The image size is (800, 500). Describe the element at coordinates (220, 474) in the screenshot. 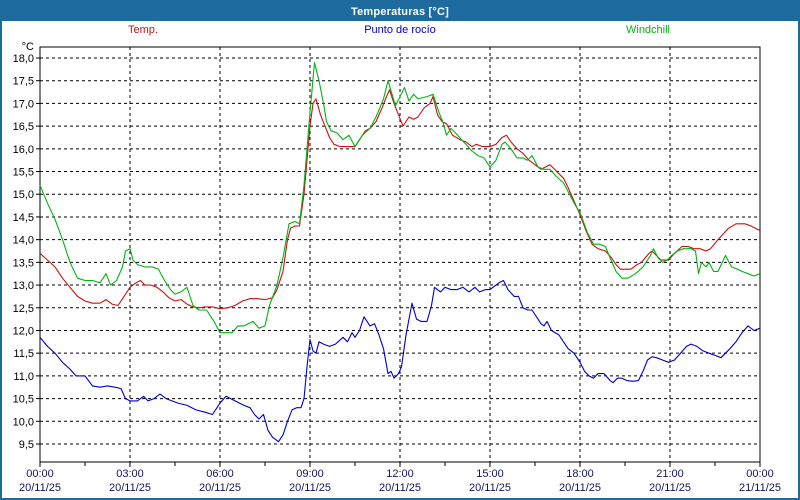

I see `x-tick-time-label: 06:00` at that location.